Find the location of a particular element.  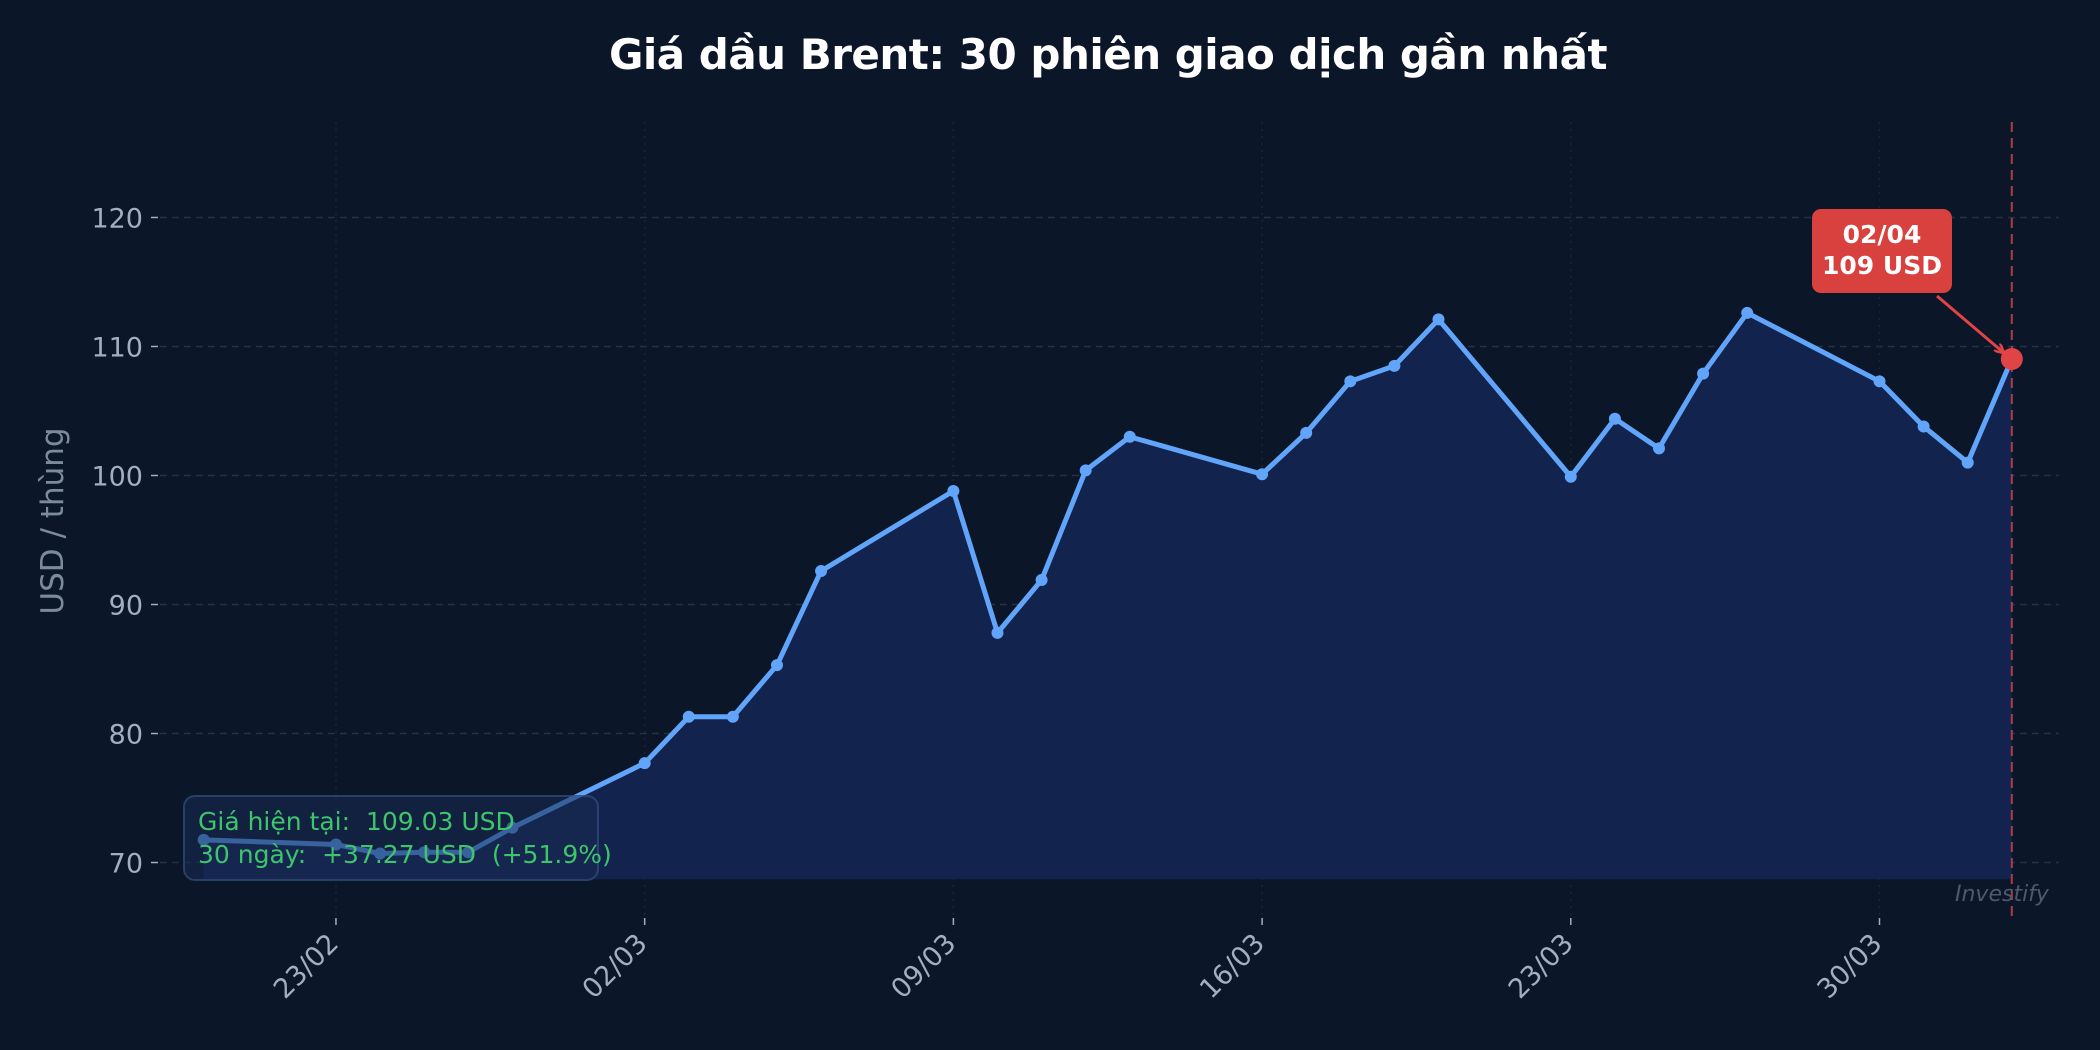

y-tick-label: 80 is located at coordinates (126, 735).